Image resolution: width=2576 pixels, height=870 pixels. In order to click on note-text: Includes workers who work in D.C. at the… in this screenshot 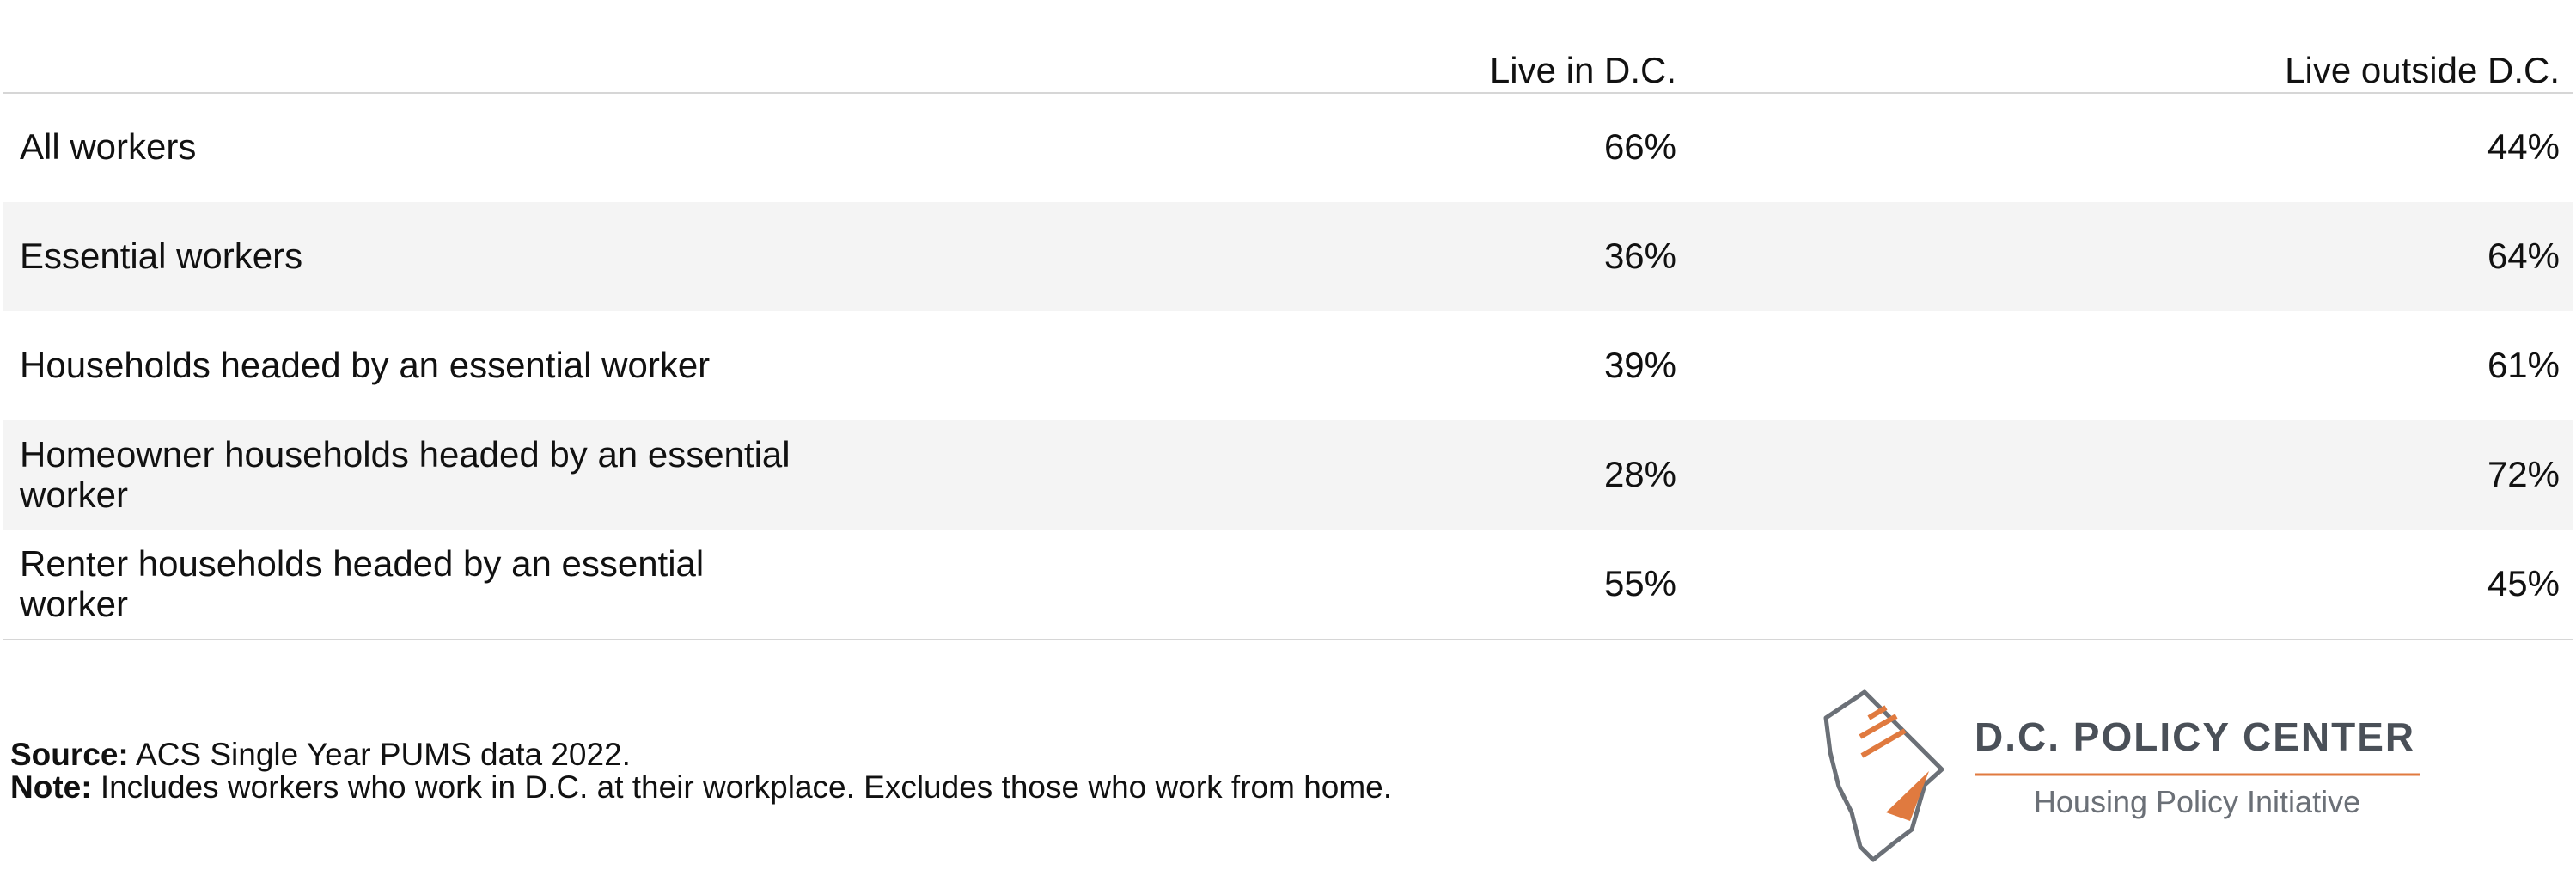, I will do `click(746, 787)`.